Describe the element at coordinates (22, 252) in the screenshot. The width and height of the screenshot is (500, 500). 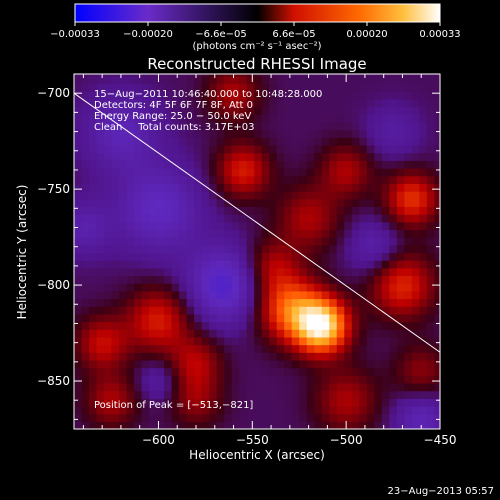
I see `y-axis-label: Heliocentric Y (arcsec)` at that location.